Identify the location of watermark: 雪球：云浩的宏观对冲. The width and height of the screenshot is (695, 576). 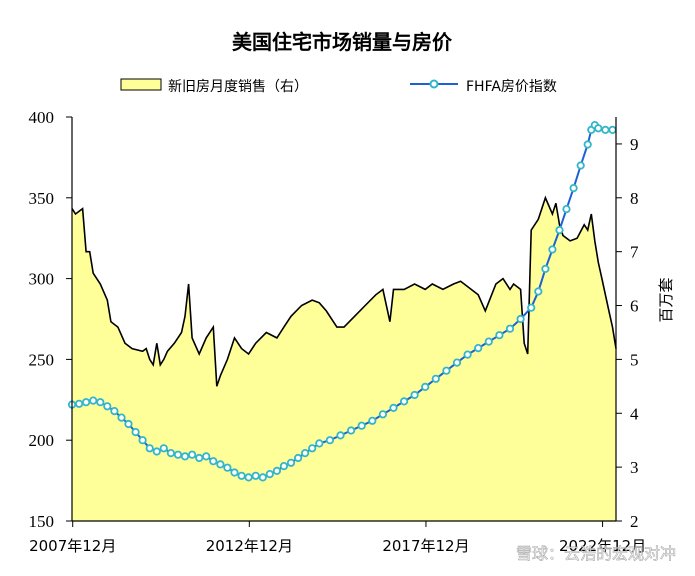
(596, 553).